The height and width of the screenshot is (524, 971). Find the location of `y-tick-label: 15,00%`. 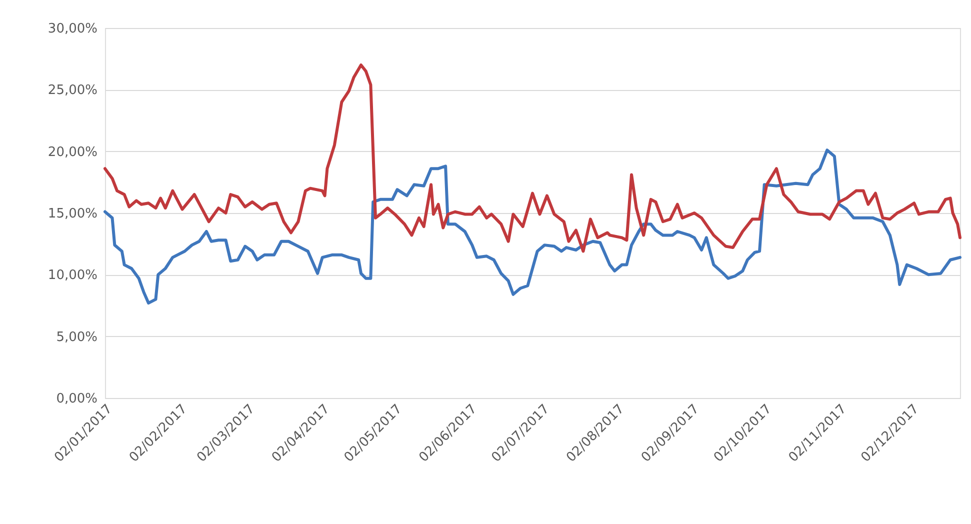

y-tick-label: 15,00% is located at coordinates (73, 214).